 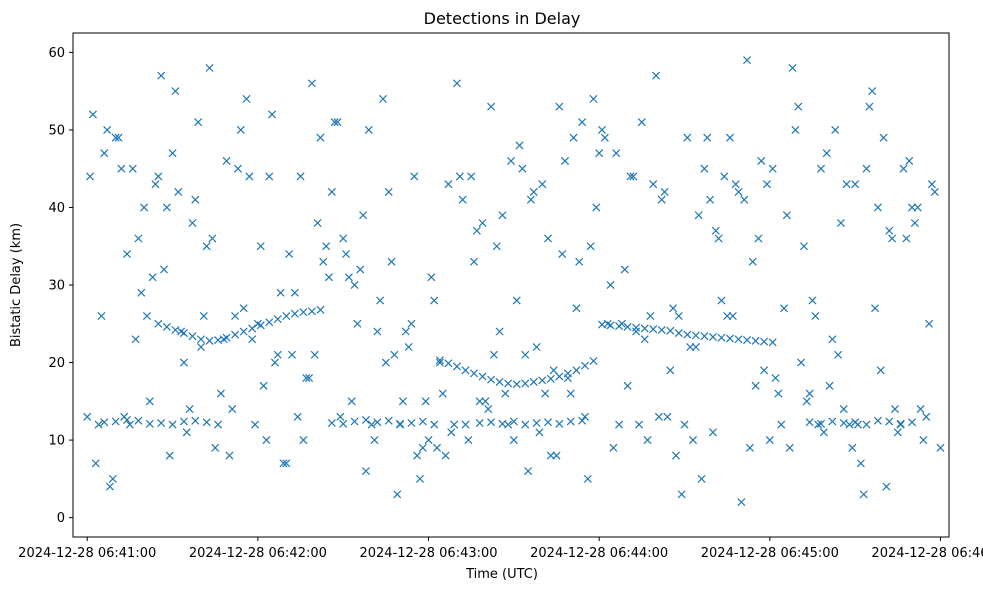 What do you see at coordinates (61, 518) in the screenshot?
I see `y-tick-label: 0` at bounding box center [61, 518].